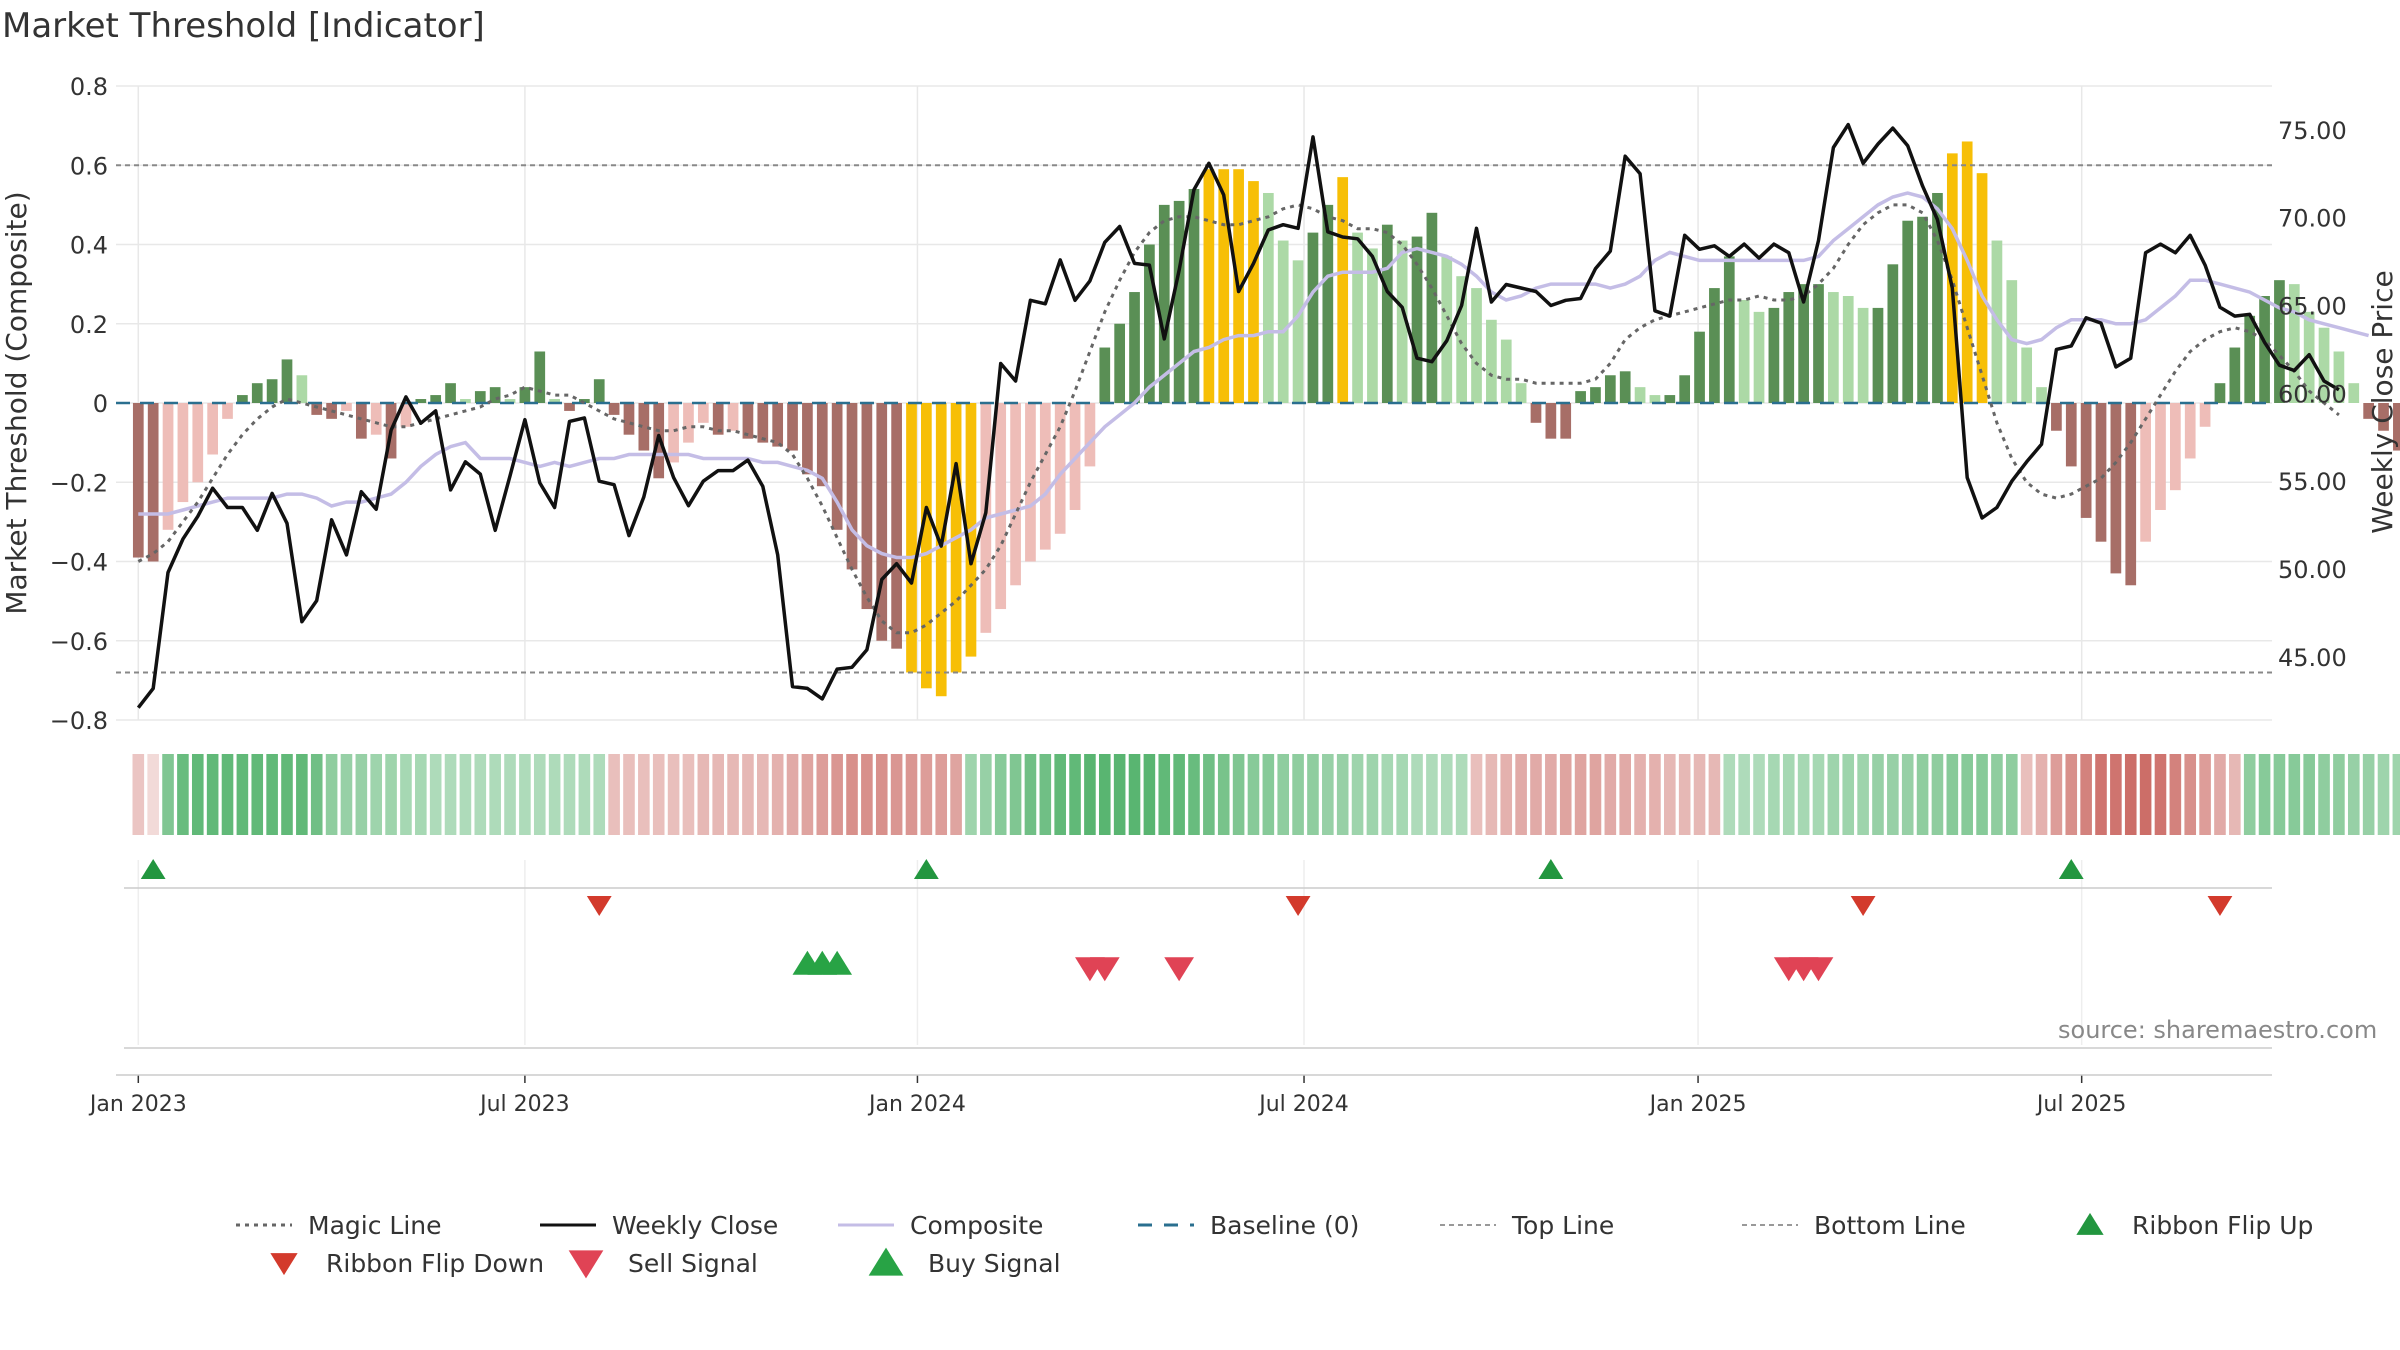 This screenshot has width=2400, height=1350. What do you see at coordinates (339, 1225) in the screenshot?
I see `legend-item: Magic Line` at bounding box center [339, 1225].